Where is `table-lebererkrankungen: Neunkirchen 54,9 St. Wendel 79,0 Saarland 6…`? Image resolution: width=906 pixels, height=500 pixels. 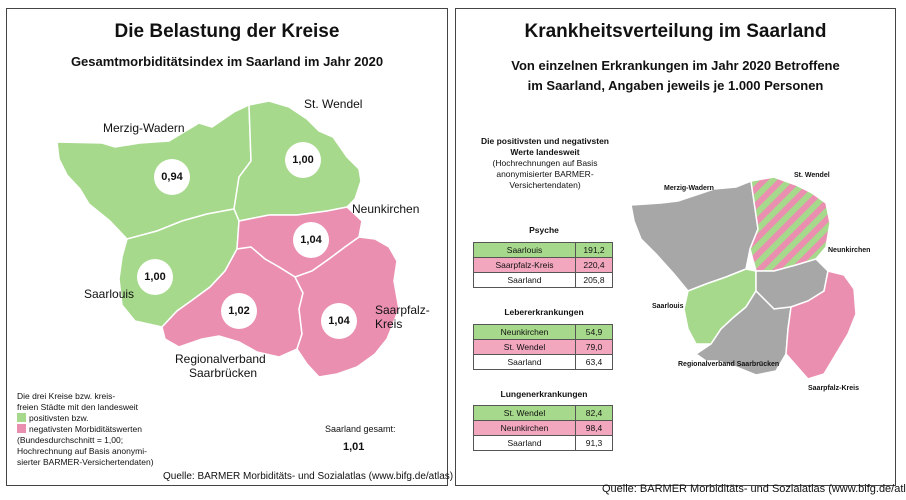
table-lebererkrankungen: Neunkirchen 54,9 St. Wendel 79,0 Saarland 6… is located at coordinates (543, 347).